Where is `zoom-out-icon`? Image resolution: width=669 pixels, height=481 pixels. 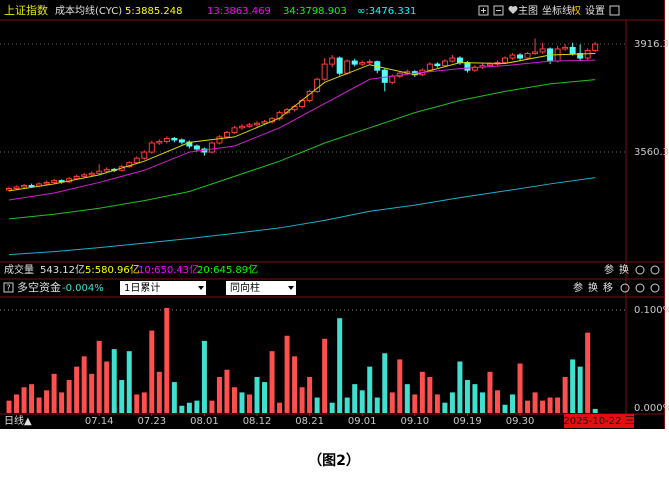 zoom-out-icon is located at coordinates (498, 10).